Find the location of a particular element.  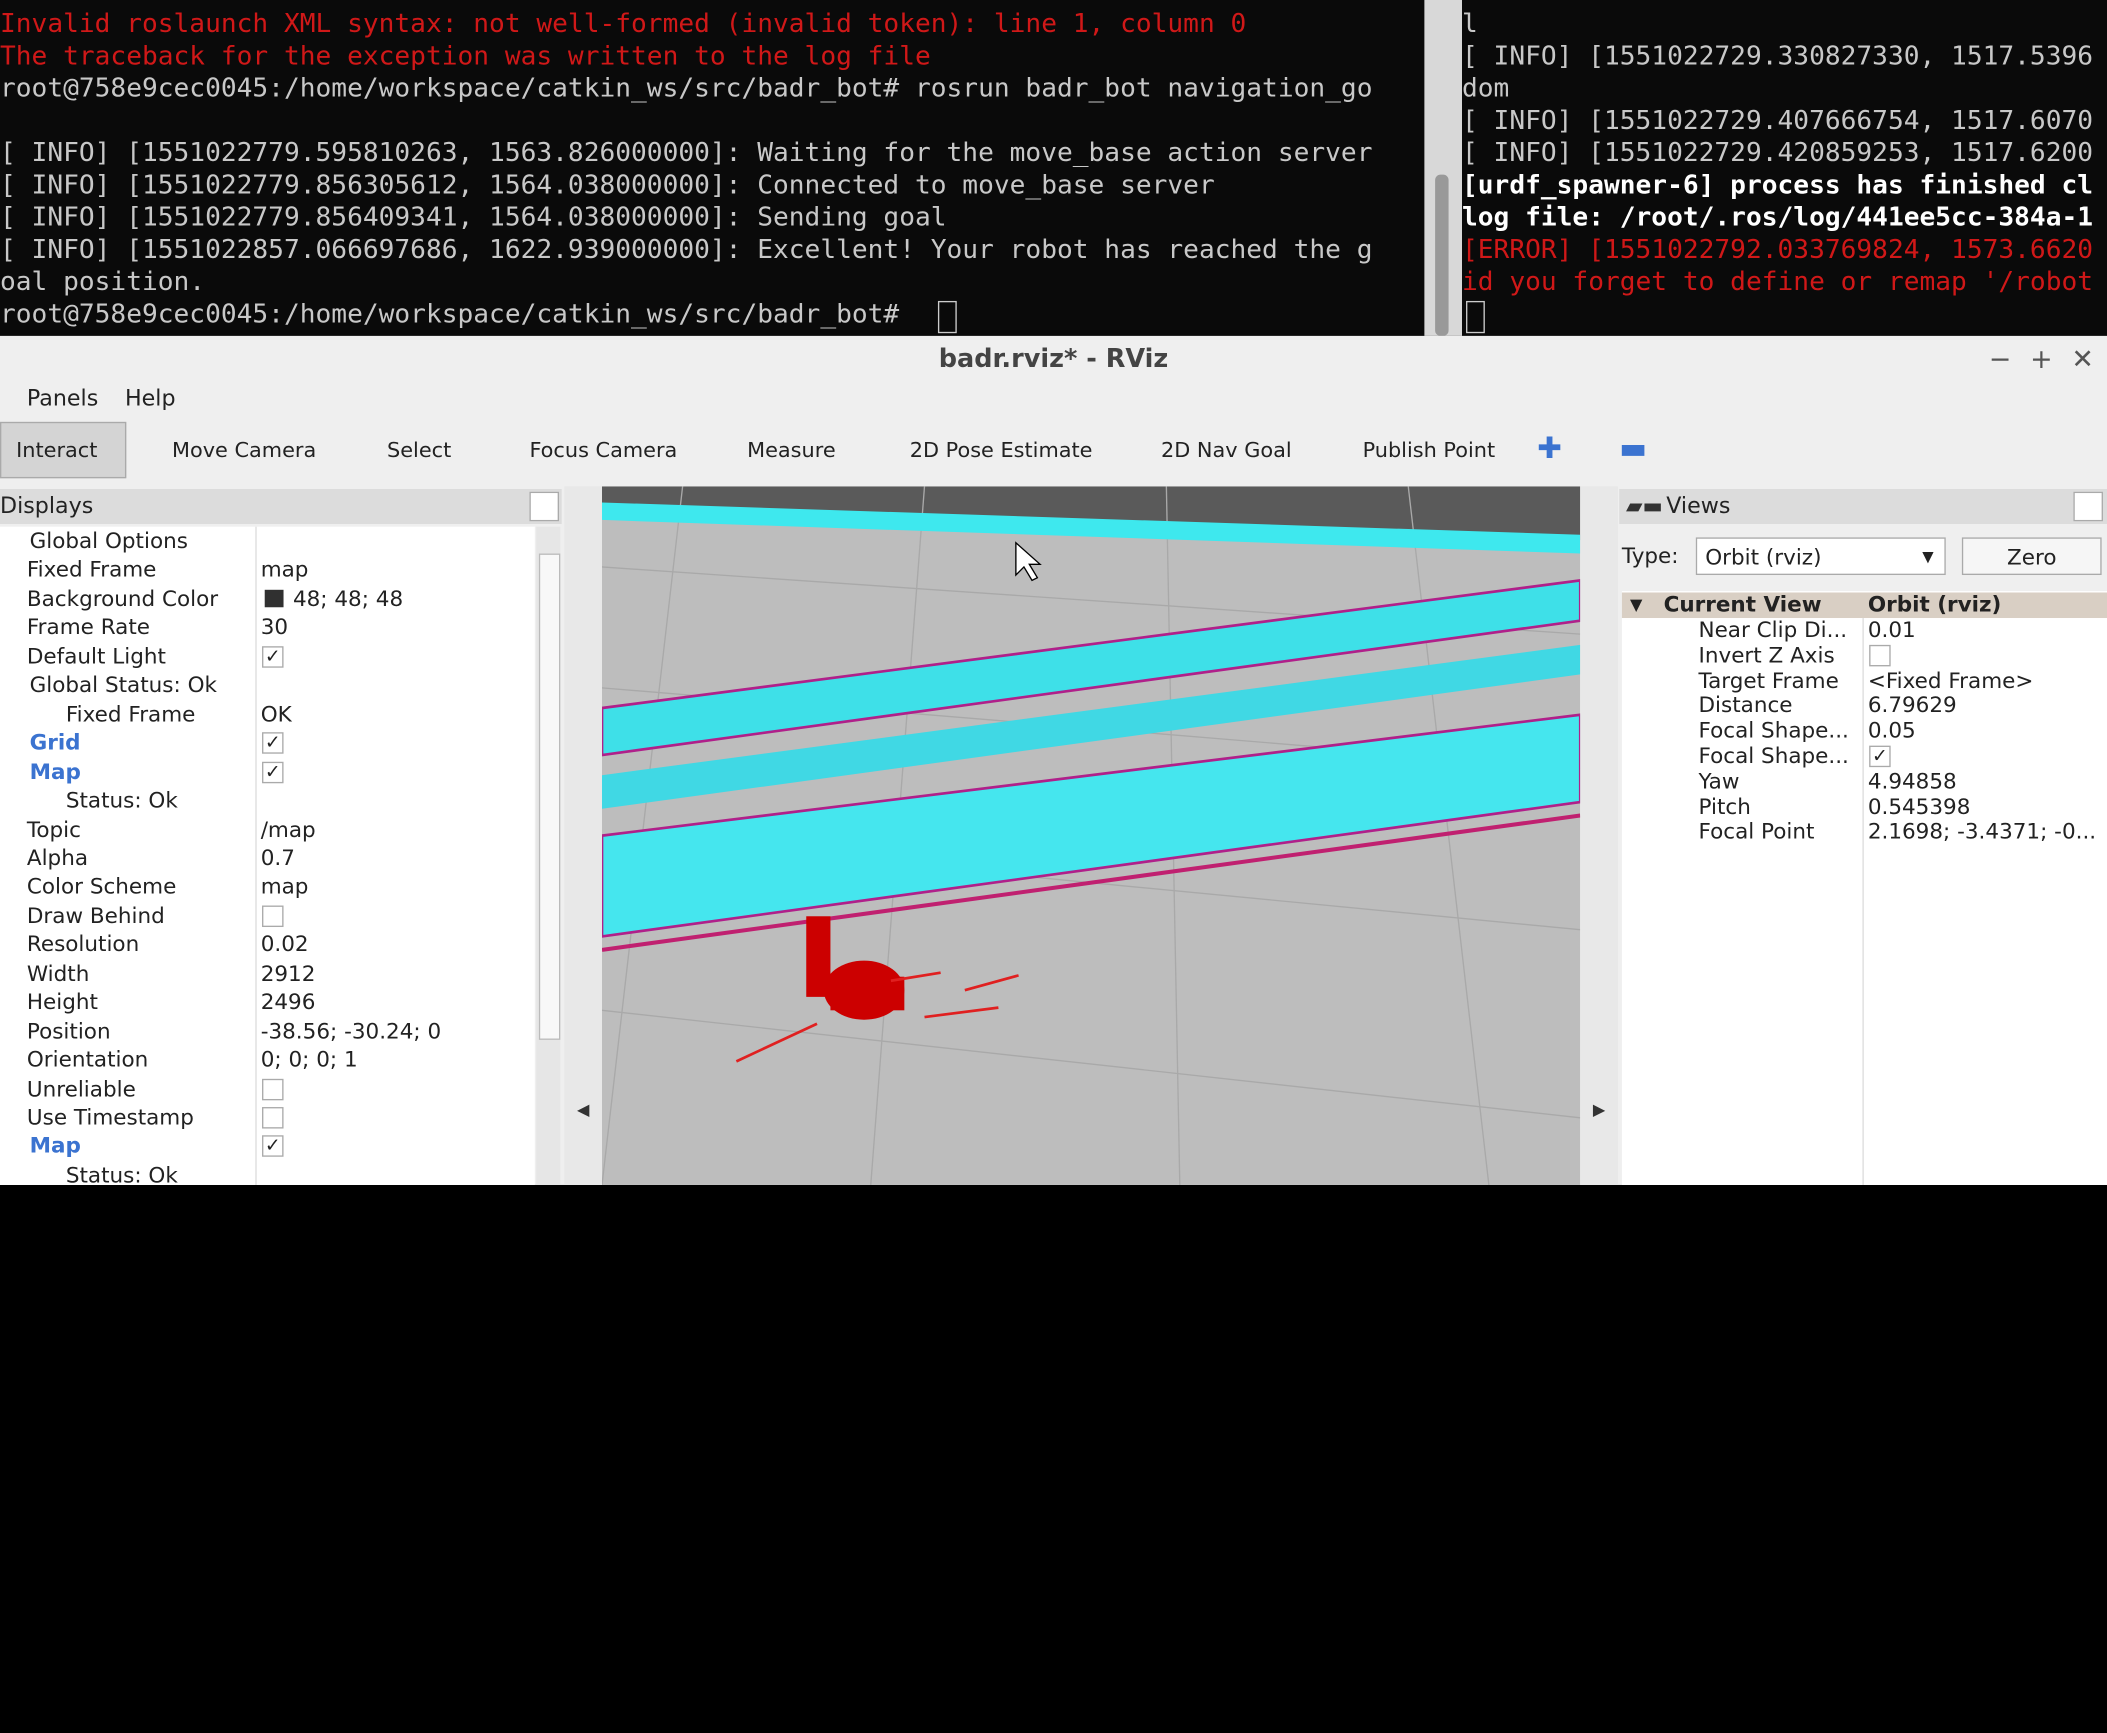

display-value: 0.02 is located at coordinates (284, 944).